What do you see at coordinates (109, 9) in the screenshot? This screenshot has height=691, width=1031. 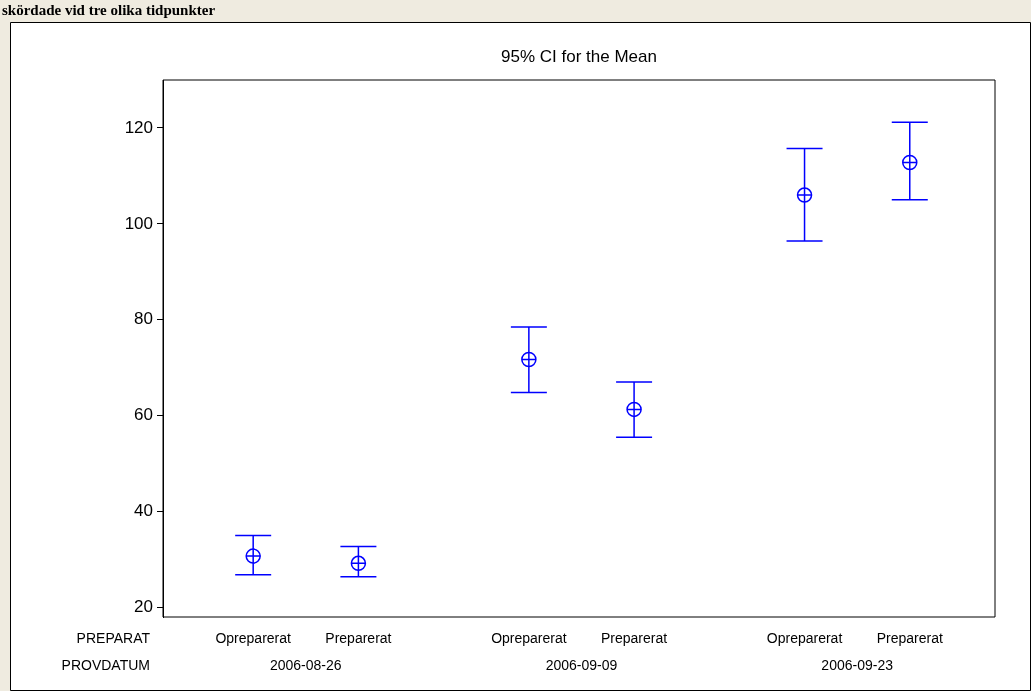 I see `text: skördade vid tre olika tidpunkter` at bounding box center [109, 9].